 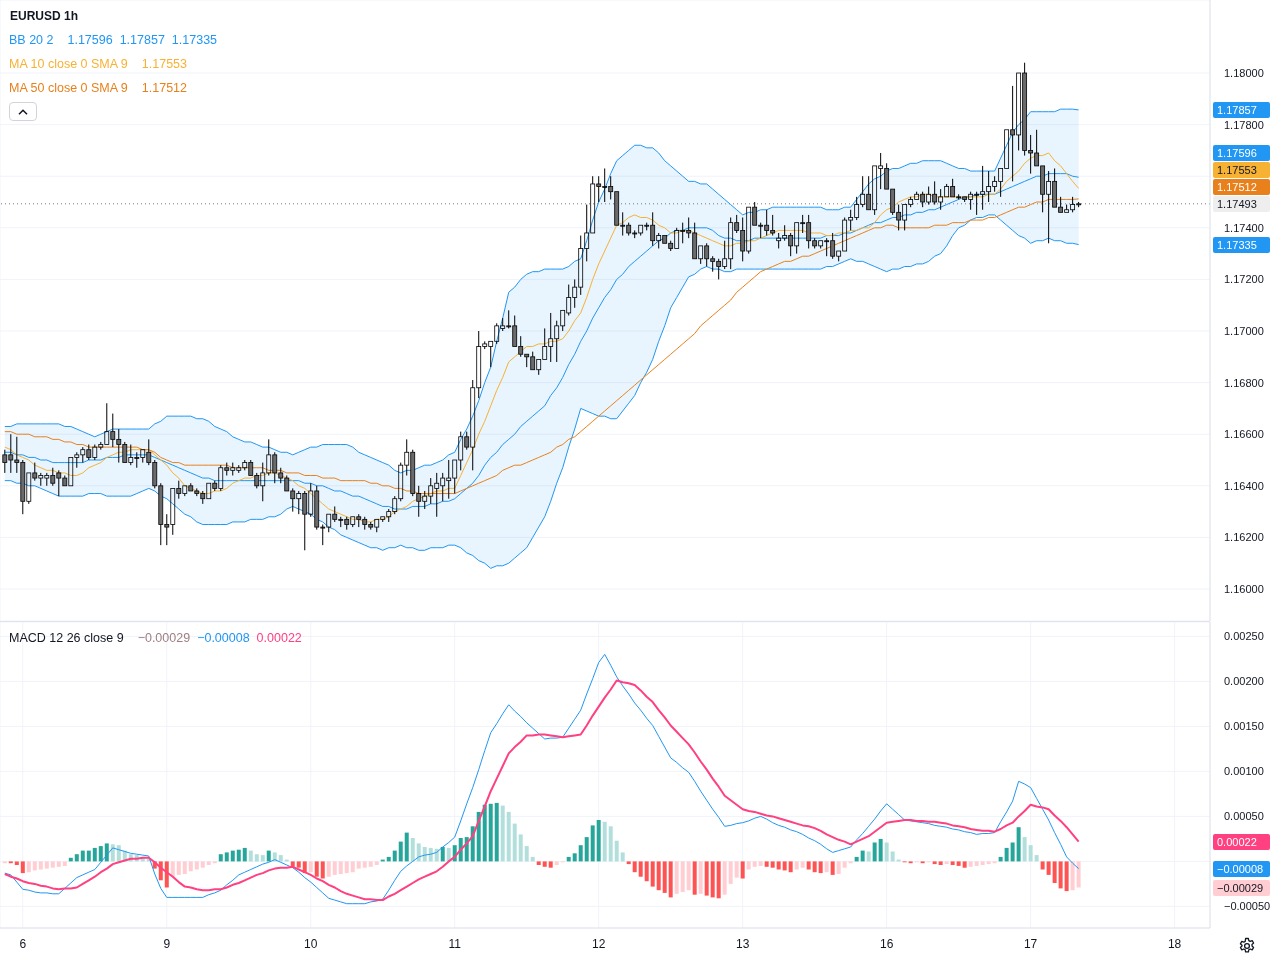 I want to click on annotation: 1.17553, so click(x=164, y=64).